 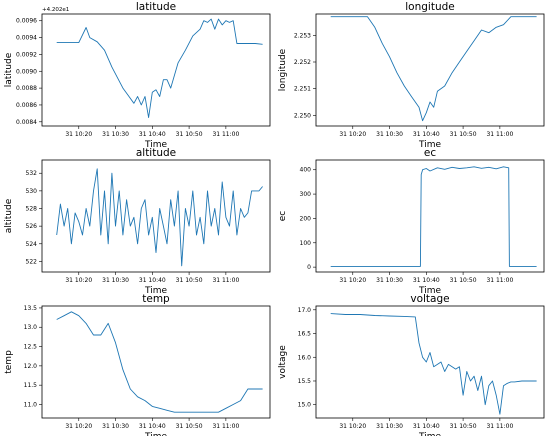 What do you see at coordinates (26, 88) in the screenshot?
I see `y-tick-label: 0.0088` at bounding box center [26, 88].